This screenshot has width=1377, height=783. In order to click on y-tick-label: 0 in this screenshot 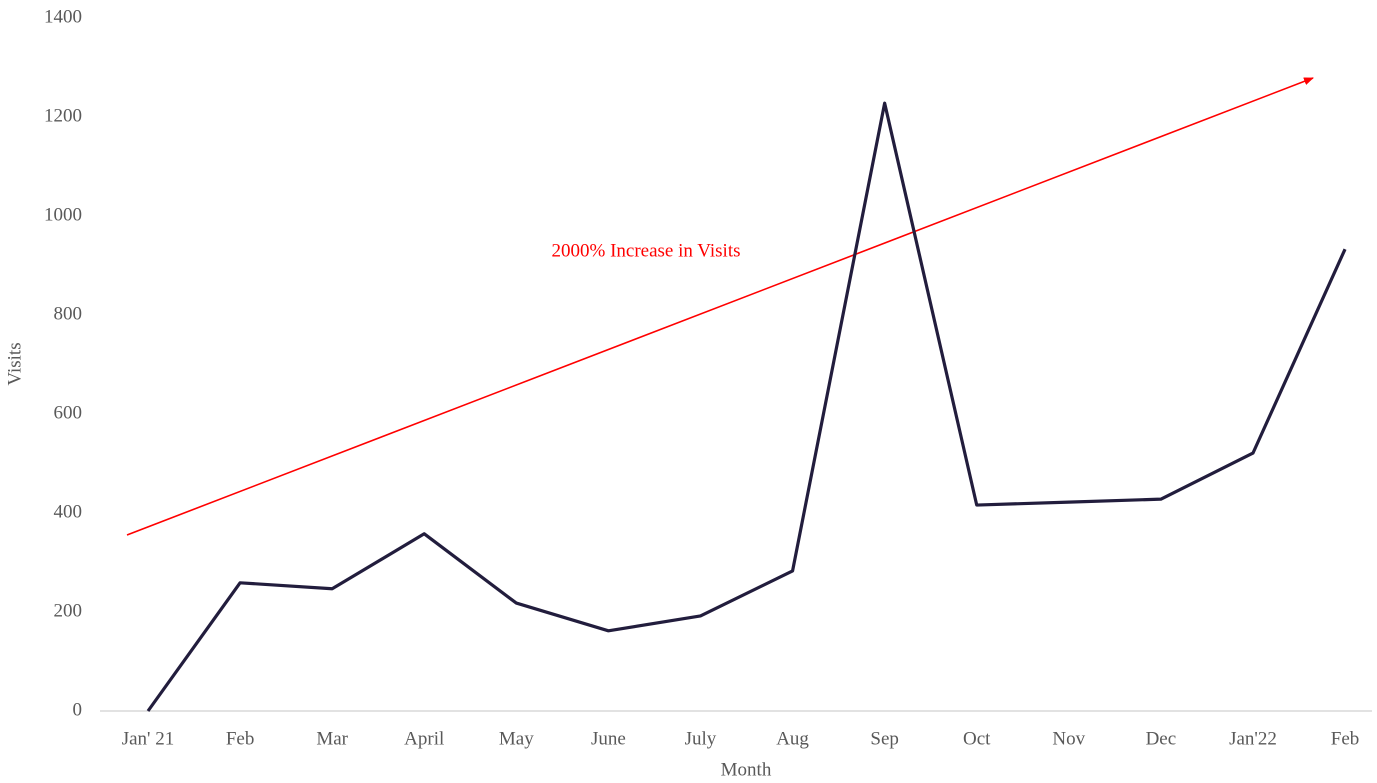, I will do `click(78, 709)`.